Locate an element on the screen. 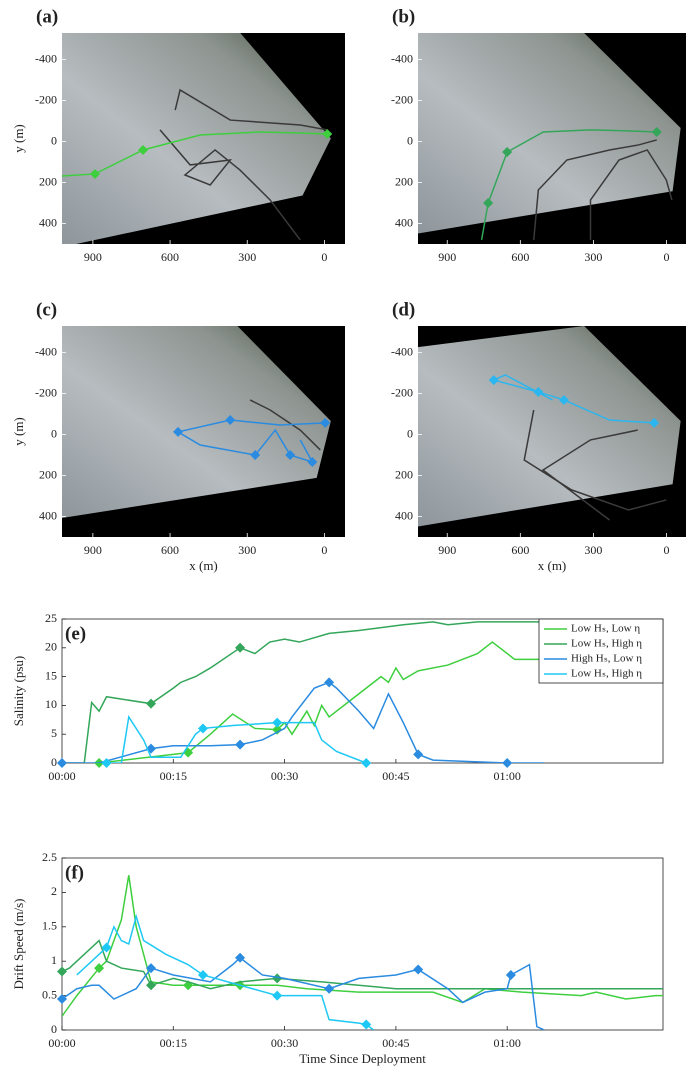 The image size is (697, 1071). y-tick-label: 15 is located at coordinates (51, 675).